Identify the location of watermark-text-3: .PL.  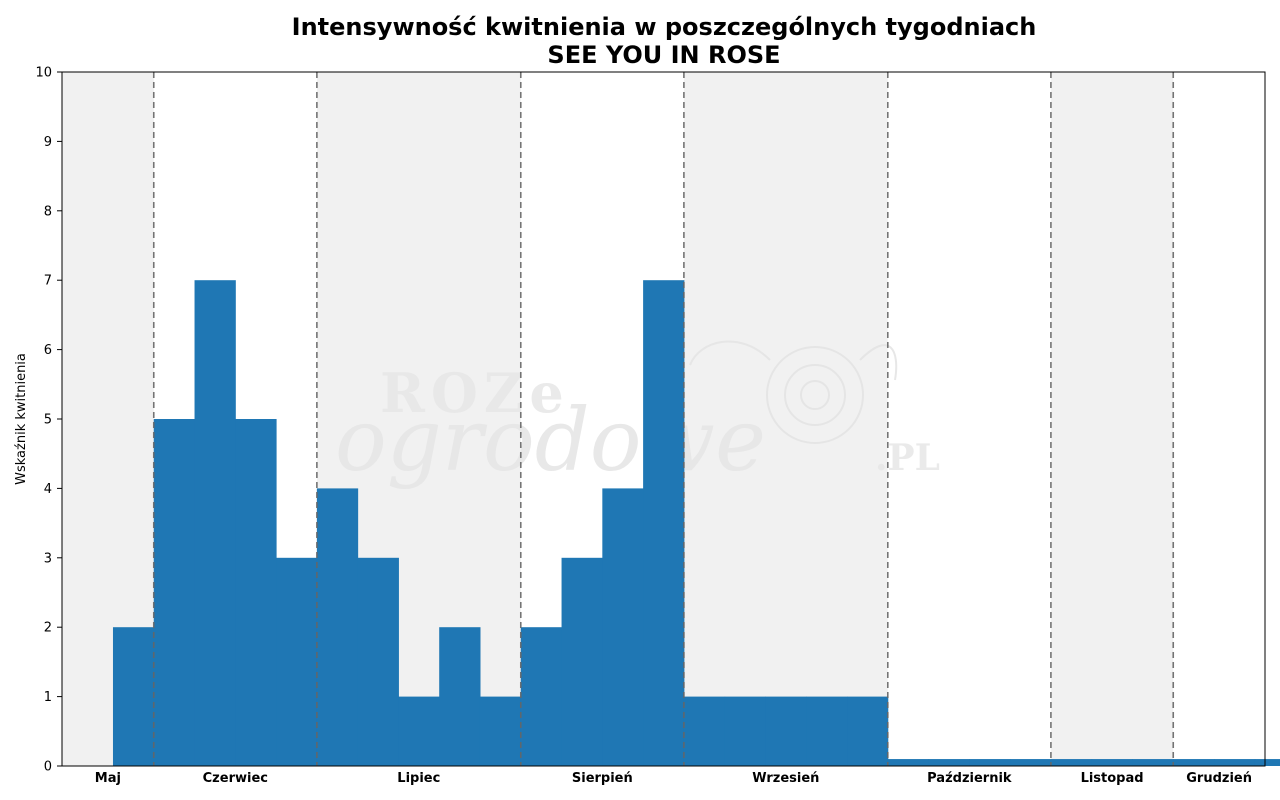
(907, 458).